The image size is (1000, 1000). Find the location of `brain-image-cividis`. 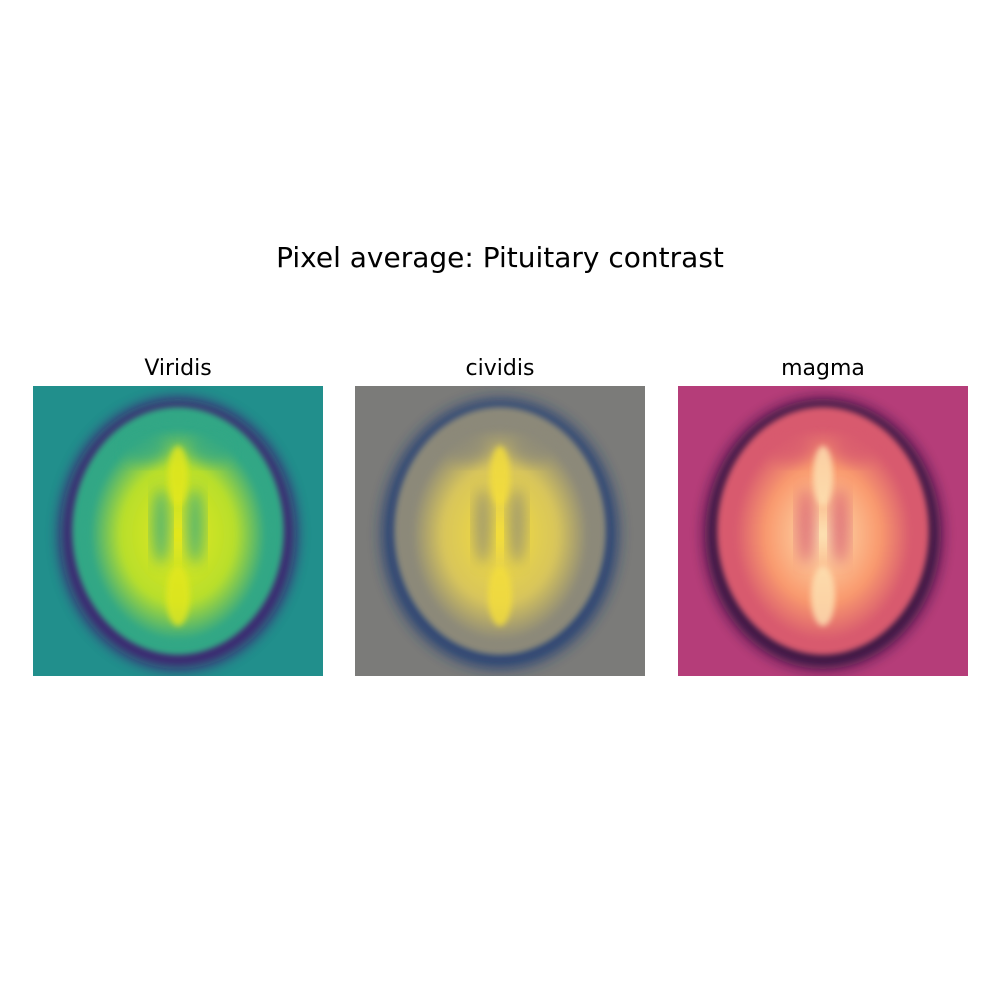

brain-image-cividis is located at coordinates (500, 531).